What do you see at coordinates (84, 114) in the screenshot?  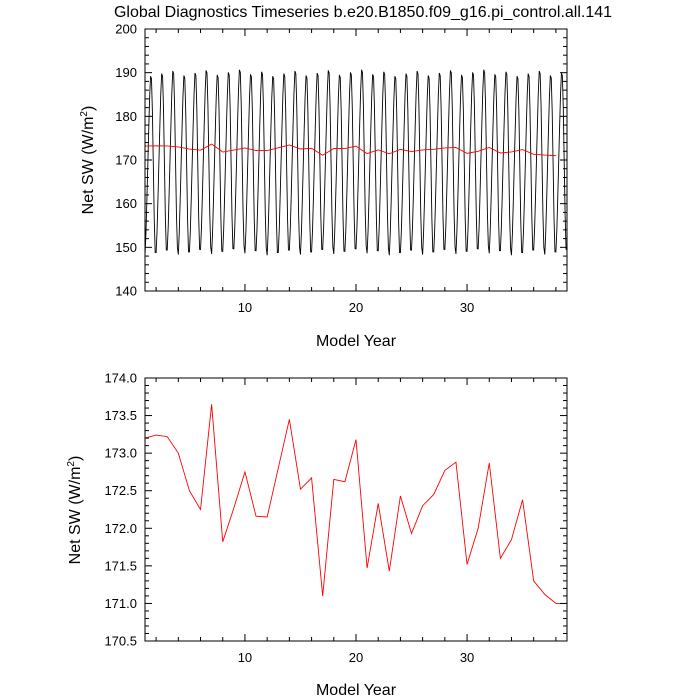 I see `top-y-label-sup: 2` at bounding box center [84, 114].